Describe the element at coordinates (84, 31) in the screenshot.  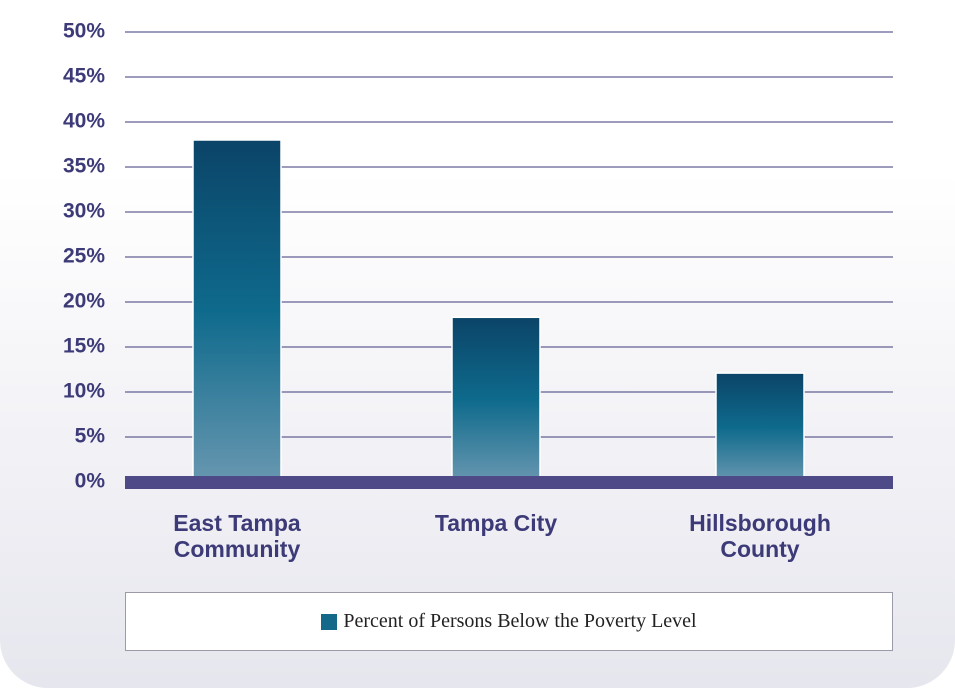
I see `y-tick-label: 50%` at that location.